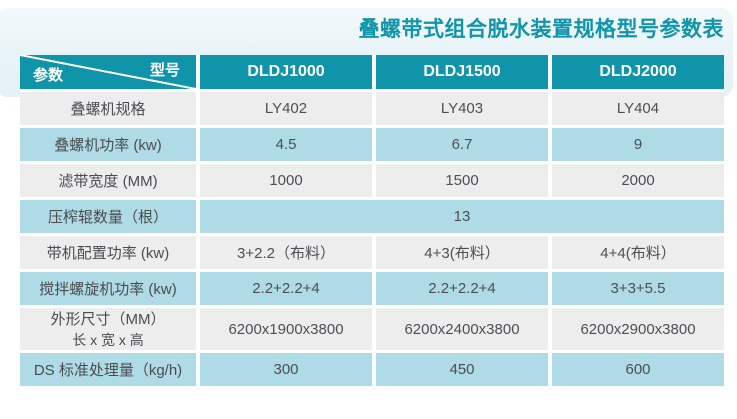 This screenshot has width=737, height=419. I want to click on table-row: 滤带宽度 (MM) 1000 1500 2000, so click(372, 182).